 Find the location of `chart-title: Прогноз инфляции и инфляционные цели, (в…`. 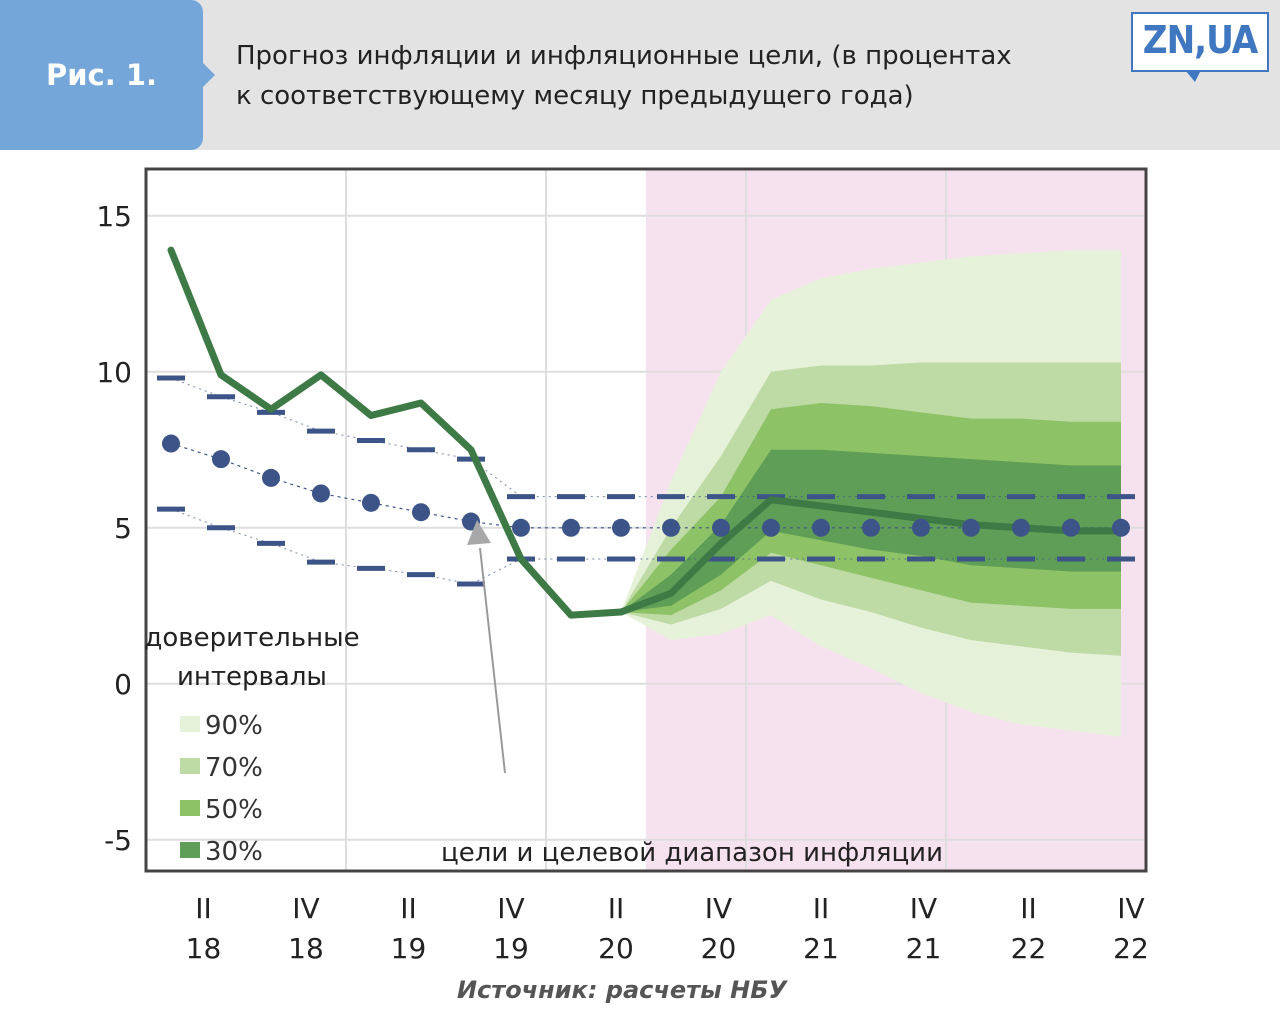

chart-title: Прогноз инфляции и инфляционные цели, (в… is located at coordinates (666, 76).